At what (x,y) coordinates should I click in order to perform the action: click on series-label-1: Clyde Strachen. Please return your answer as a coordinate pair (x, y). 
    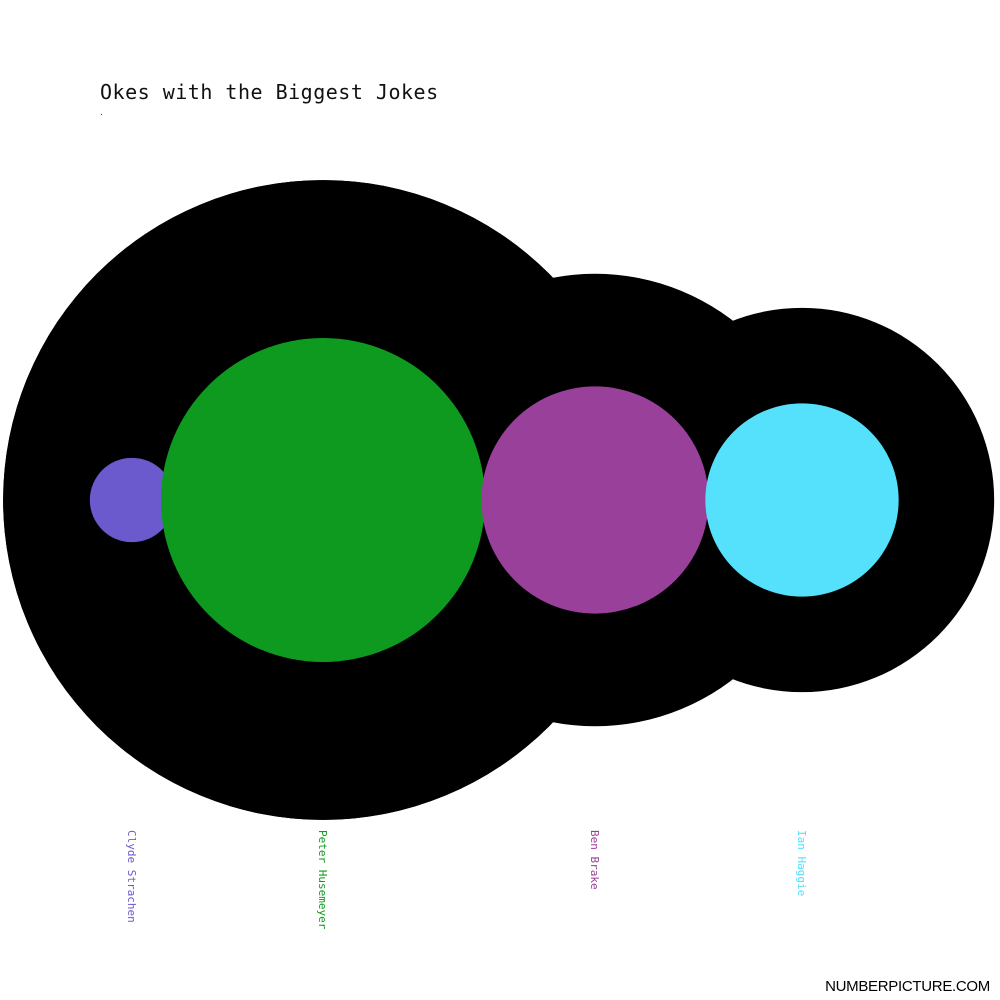
    Looking at the image, I should click on (131, 876).